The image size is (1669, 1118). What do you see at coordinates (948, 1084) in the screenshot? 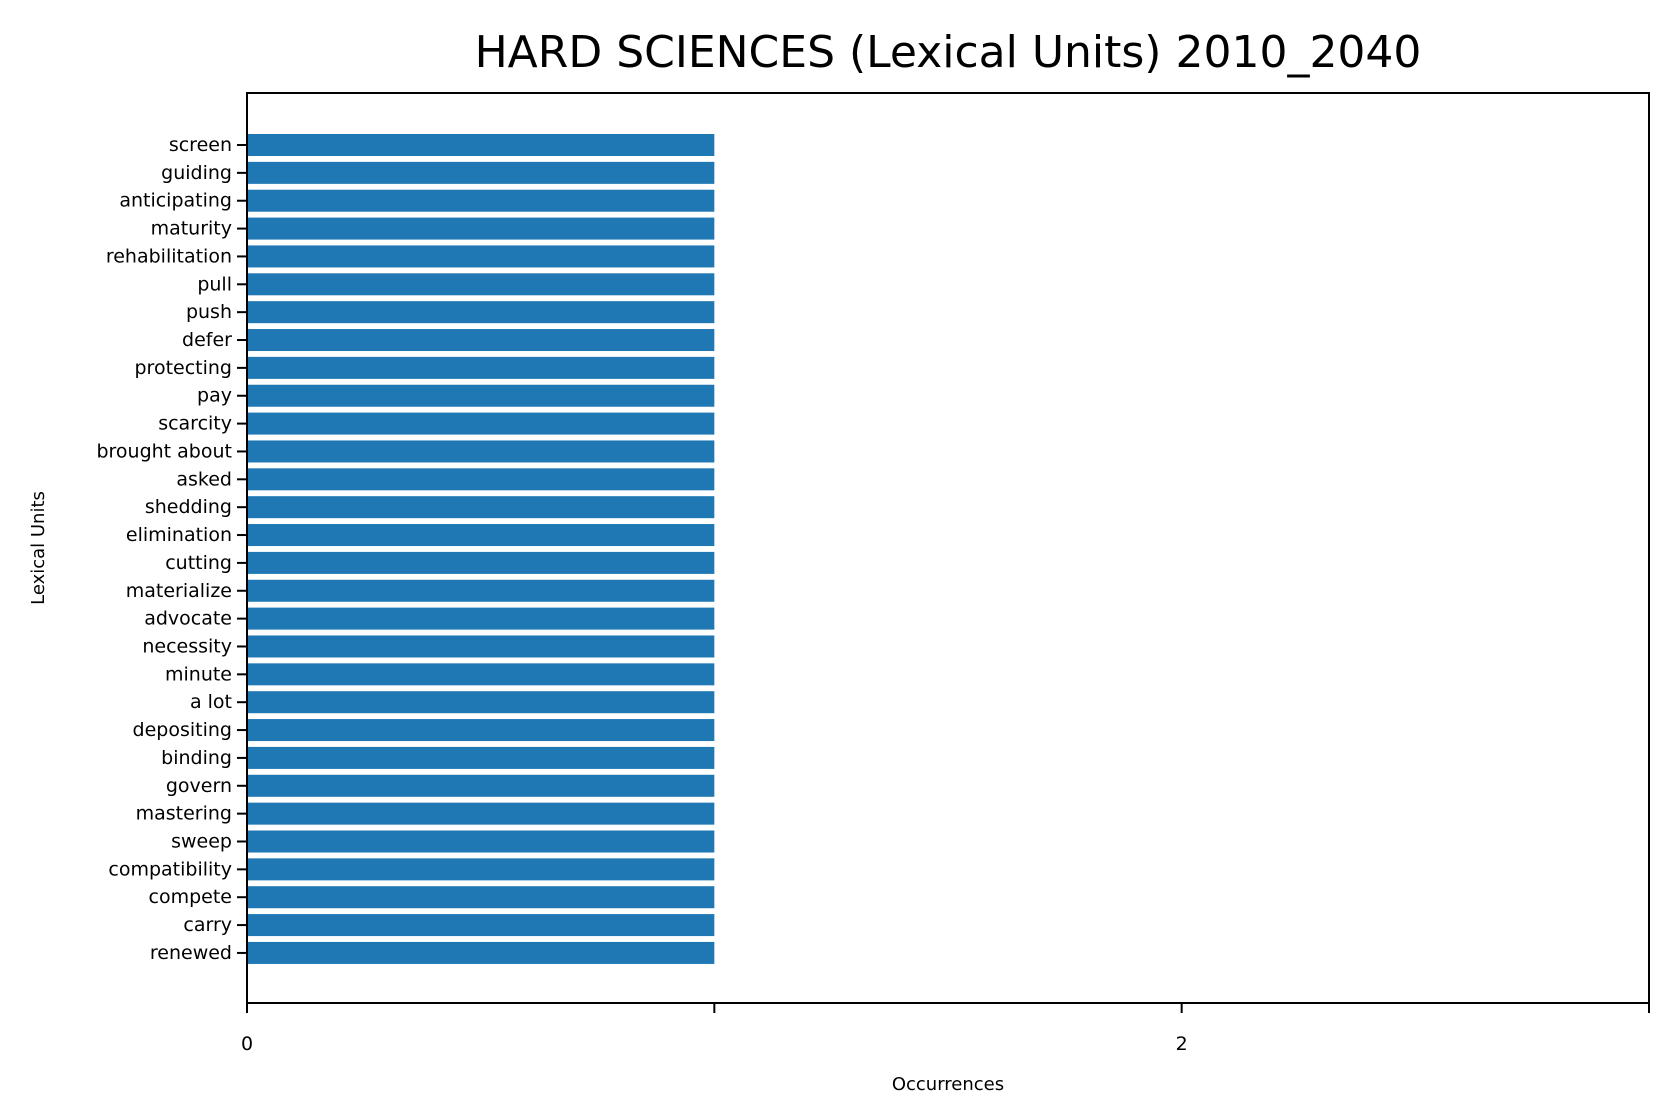
I see `x-axis-label: Occurrences` at bounding box center [948, 1084].